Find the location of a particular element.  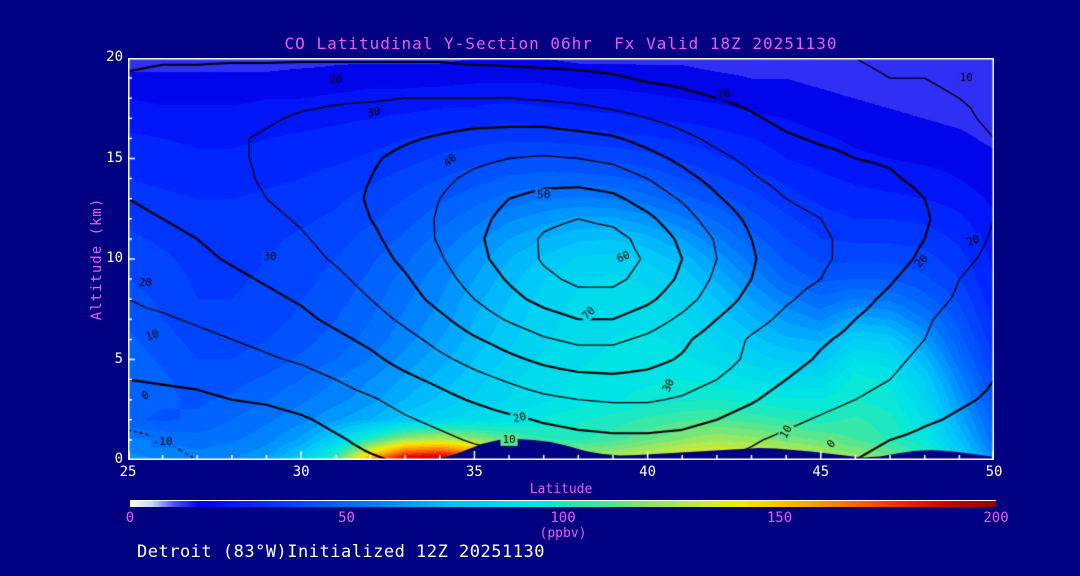

y-tick-label: 20 is located at coordinates (114, 57).